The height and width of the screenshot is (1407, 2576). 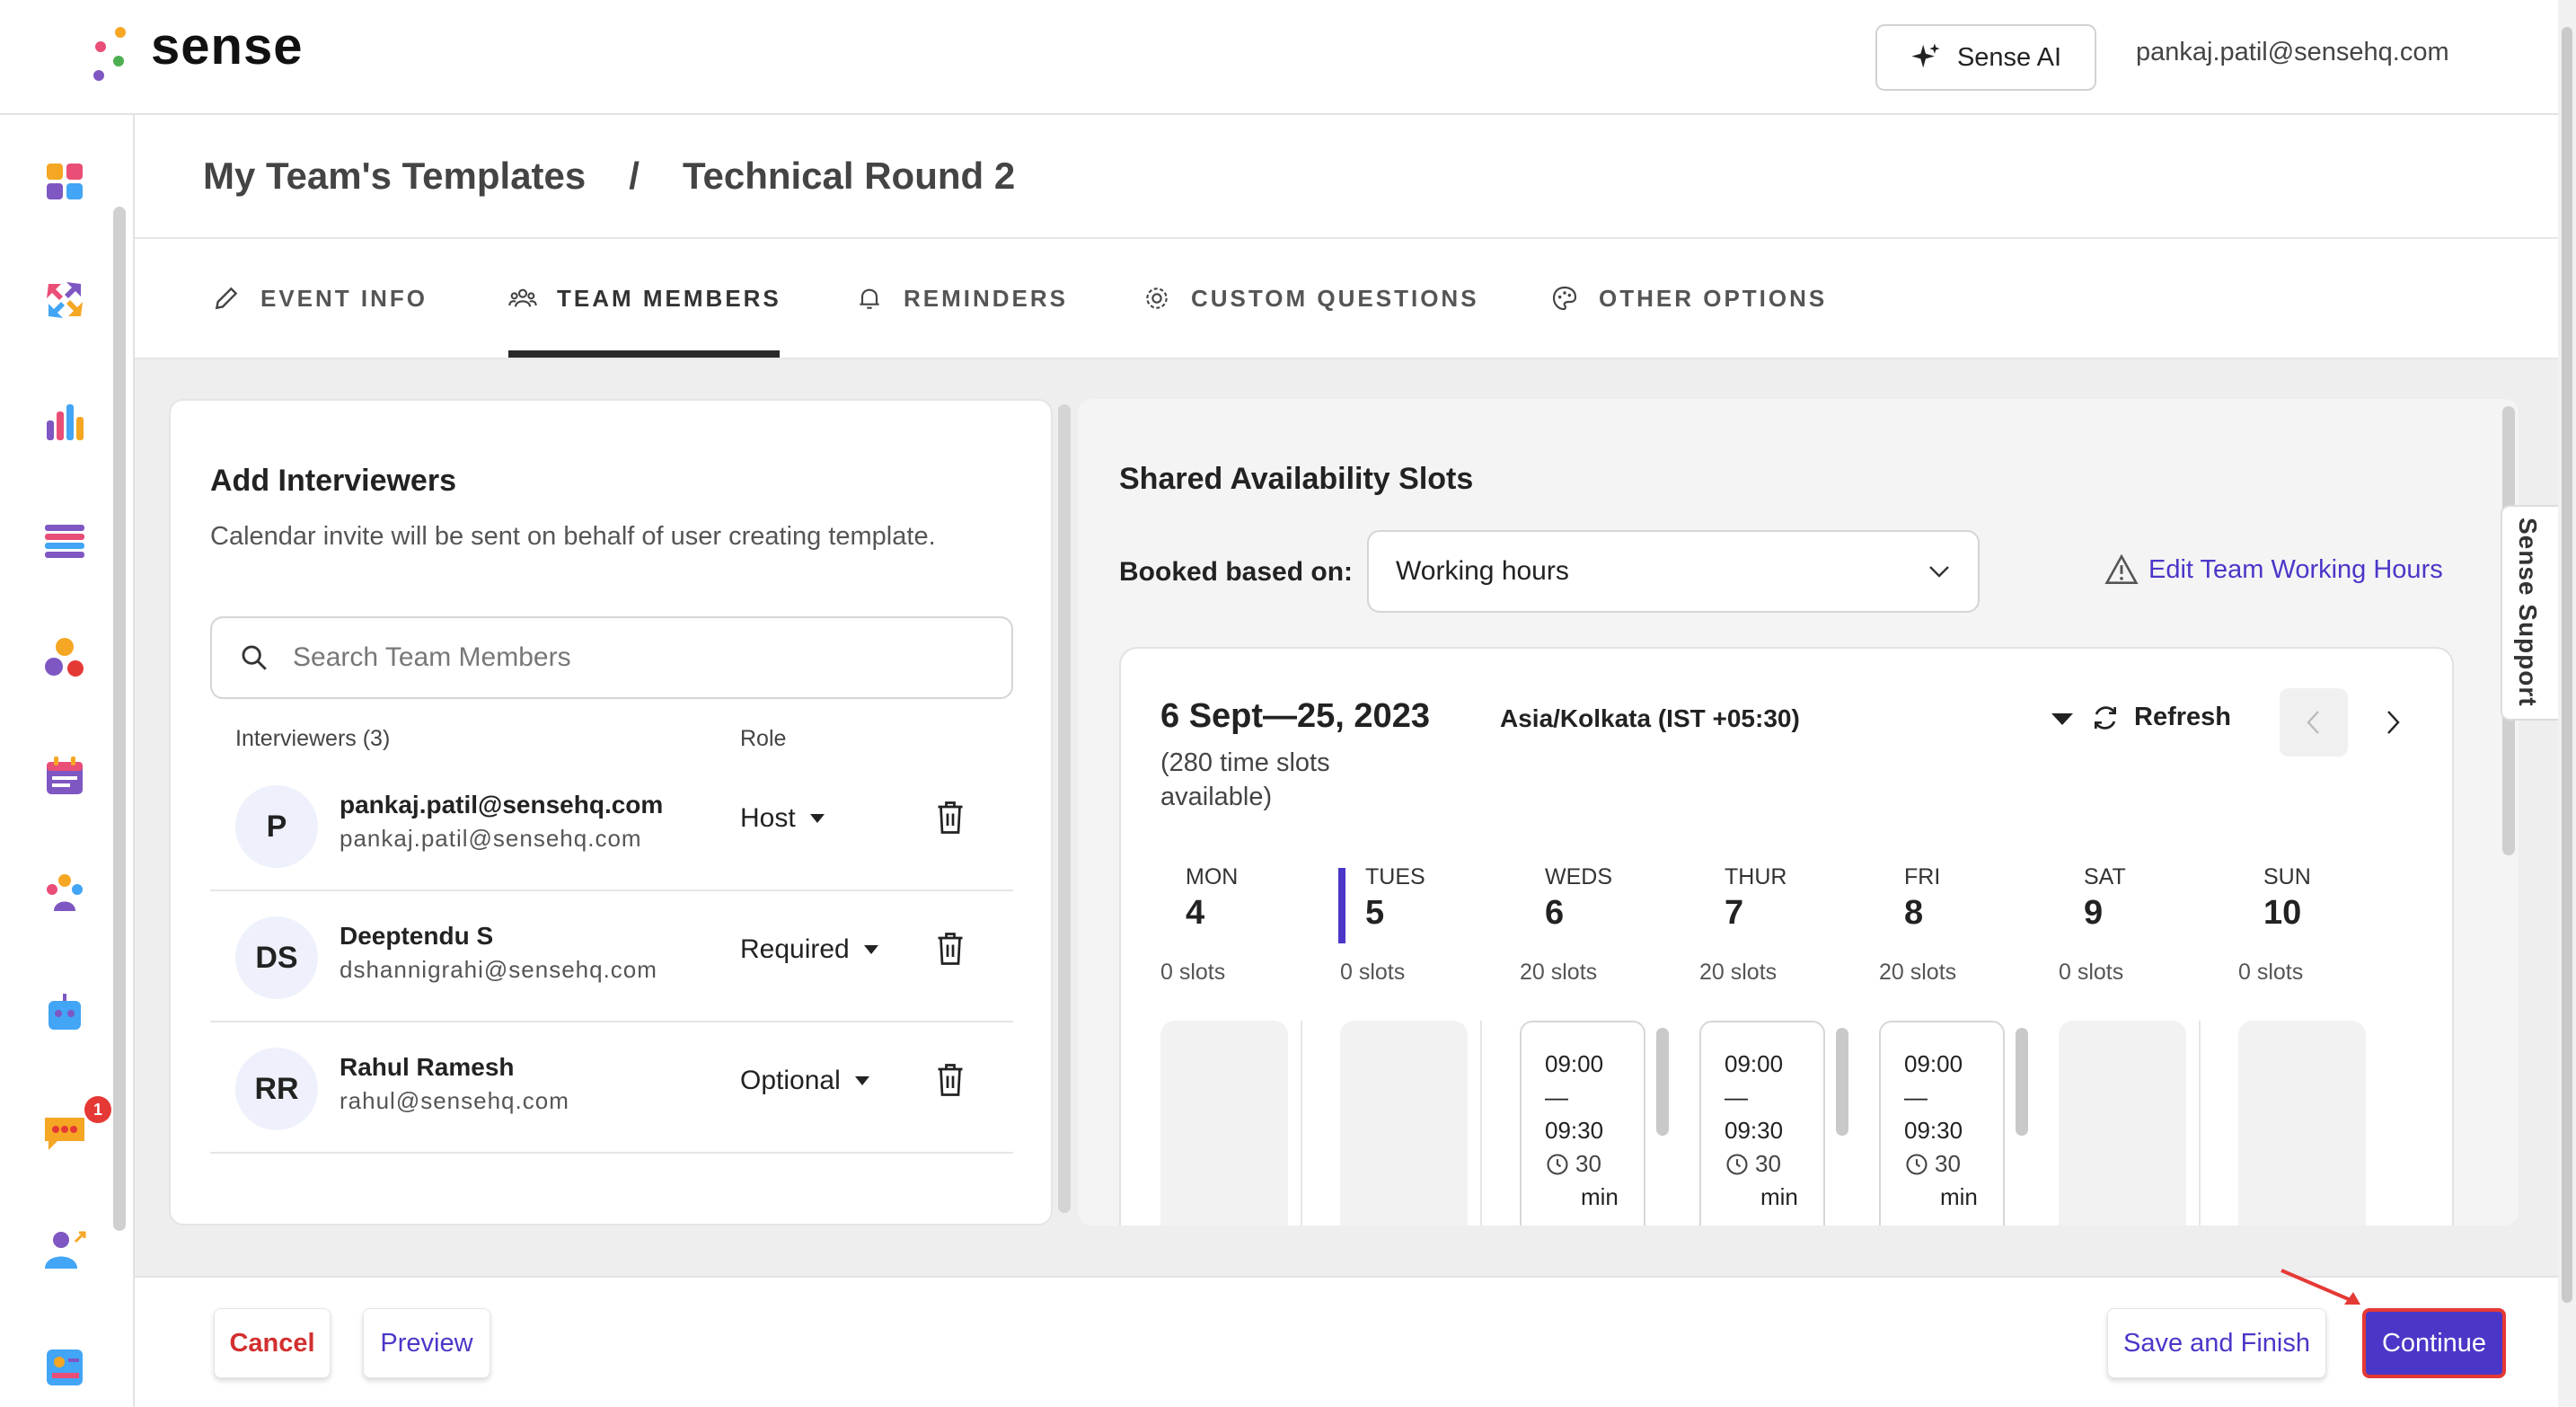 I want to click on breadcrumb-current: Technical Round 2, so click(x=849, y=176).